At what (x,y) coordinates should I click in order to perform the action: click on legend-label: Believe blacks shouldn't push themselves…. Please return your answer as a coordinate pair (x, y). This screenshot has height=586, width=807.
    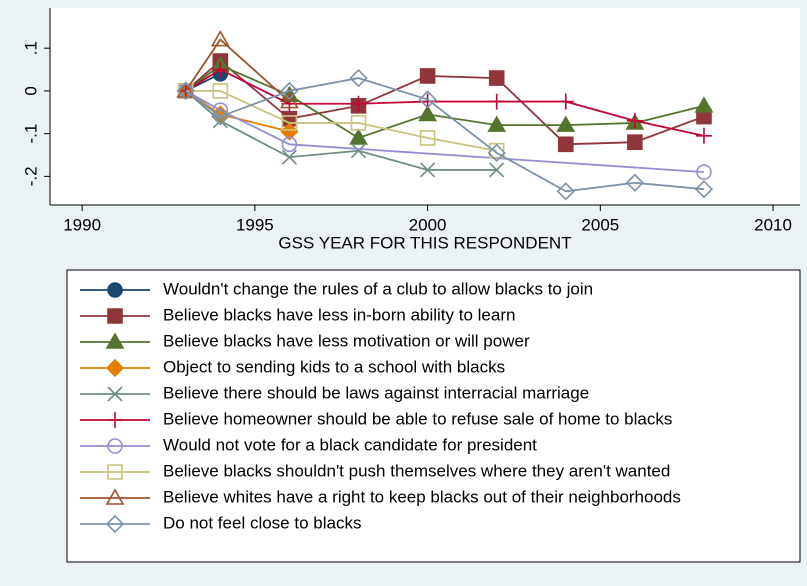
    Looking at the image, I should click on (416, 470).